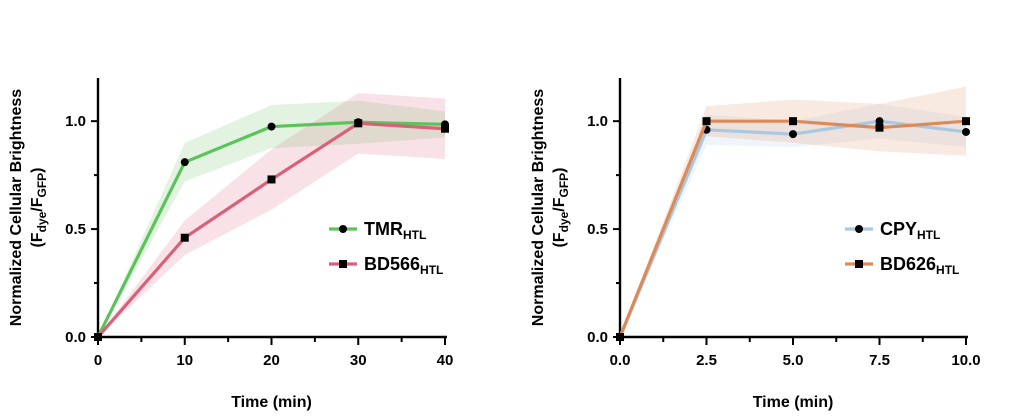 Image resolution: width=1030 pixels, height=419 pixels. I want to click on x-tick-label: 2.5, so click(706, 360).